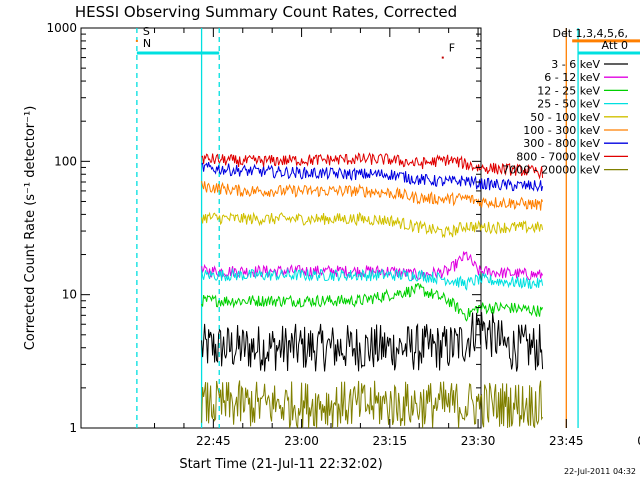 The image size is (640, 480). I want to click on flag-bars: SN F, so click(387, 42).